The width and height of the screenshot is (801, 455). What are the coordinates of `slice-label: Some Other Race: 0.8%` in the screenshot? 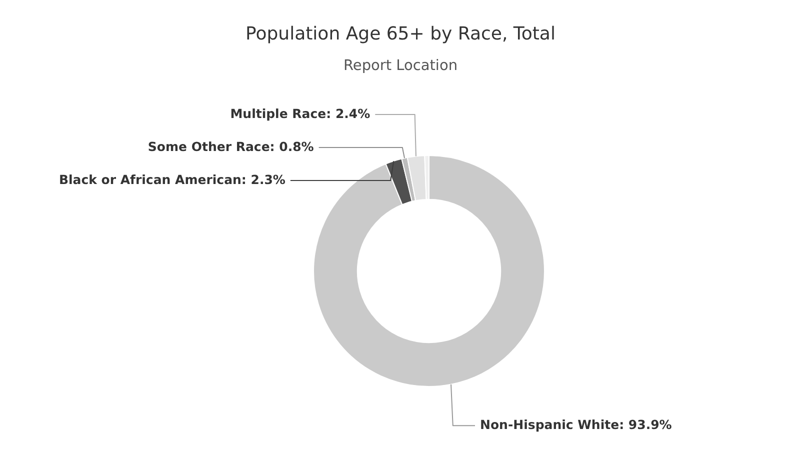 It's located at (231, 146).